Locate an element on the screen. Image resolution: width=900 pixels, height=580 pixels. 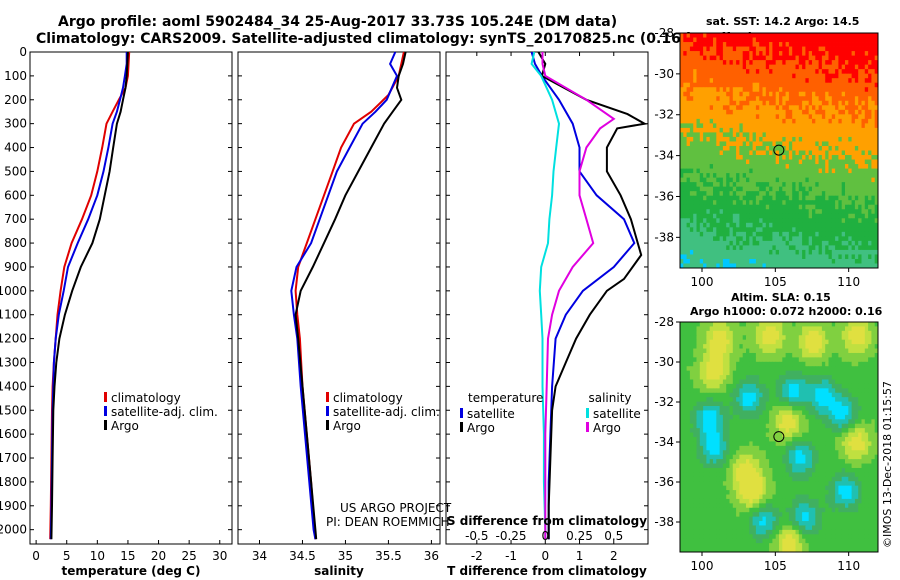
map-y-tick-label: -32 is located at coordinates (664, 115).